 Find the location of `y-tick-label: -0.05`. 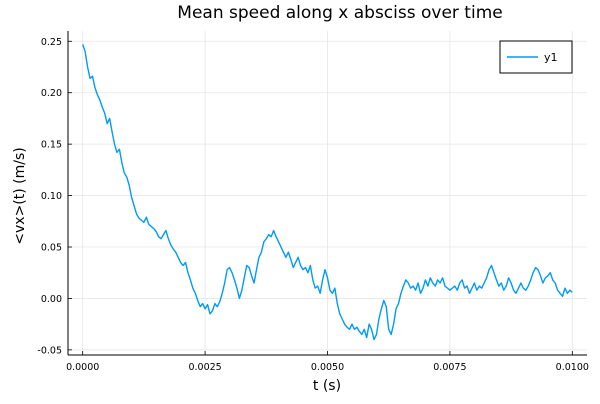

y-tick-label: -0.05 is located at coordinates (49, 350).